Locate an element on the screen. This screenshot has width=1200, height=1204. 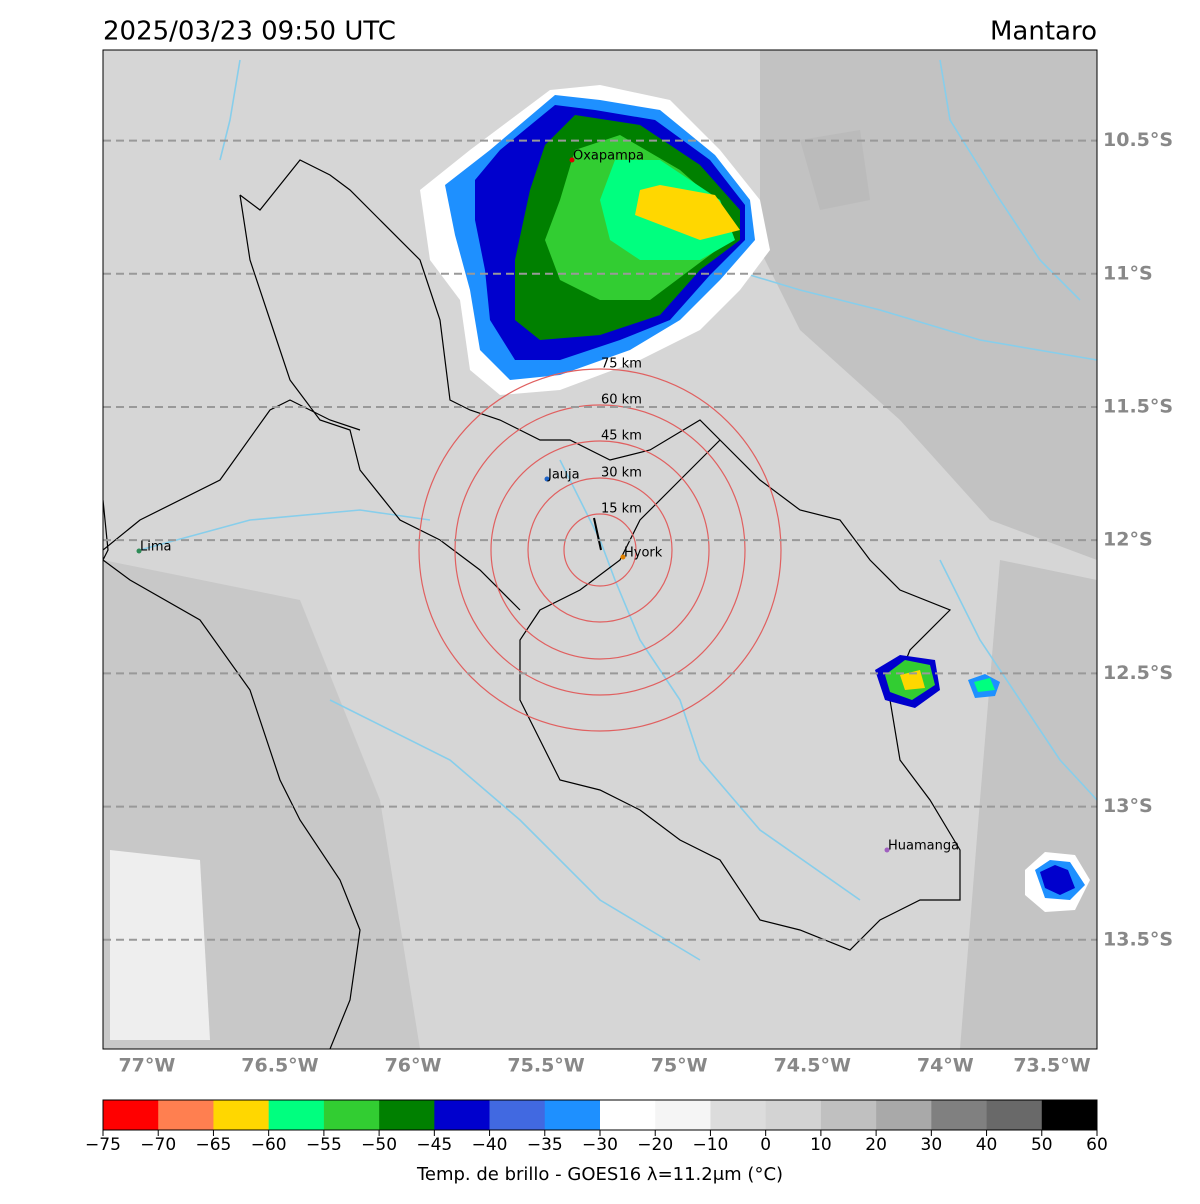
colorbar-tick-label: −65 is located at coordinates (213, 1145).